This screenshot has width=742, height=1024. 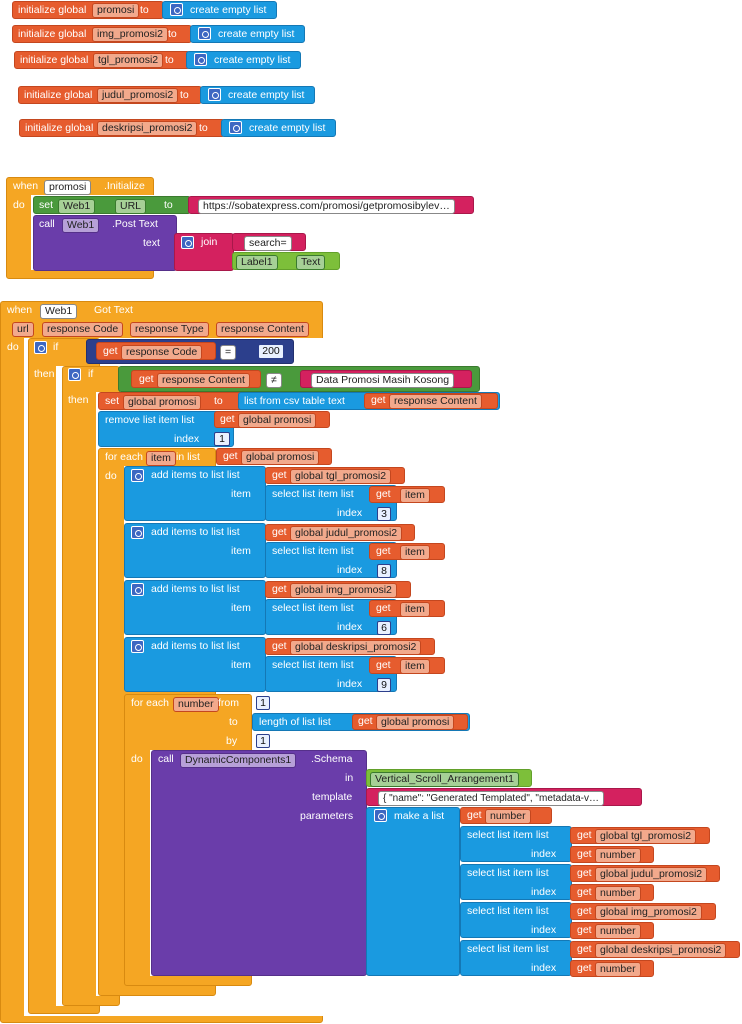 I want to click on index-value: 9, so click(x=384, y=685).